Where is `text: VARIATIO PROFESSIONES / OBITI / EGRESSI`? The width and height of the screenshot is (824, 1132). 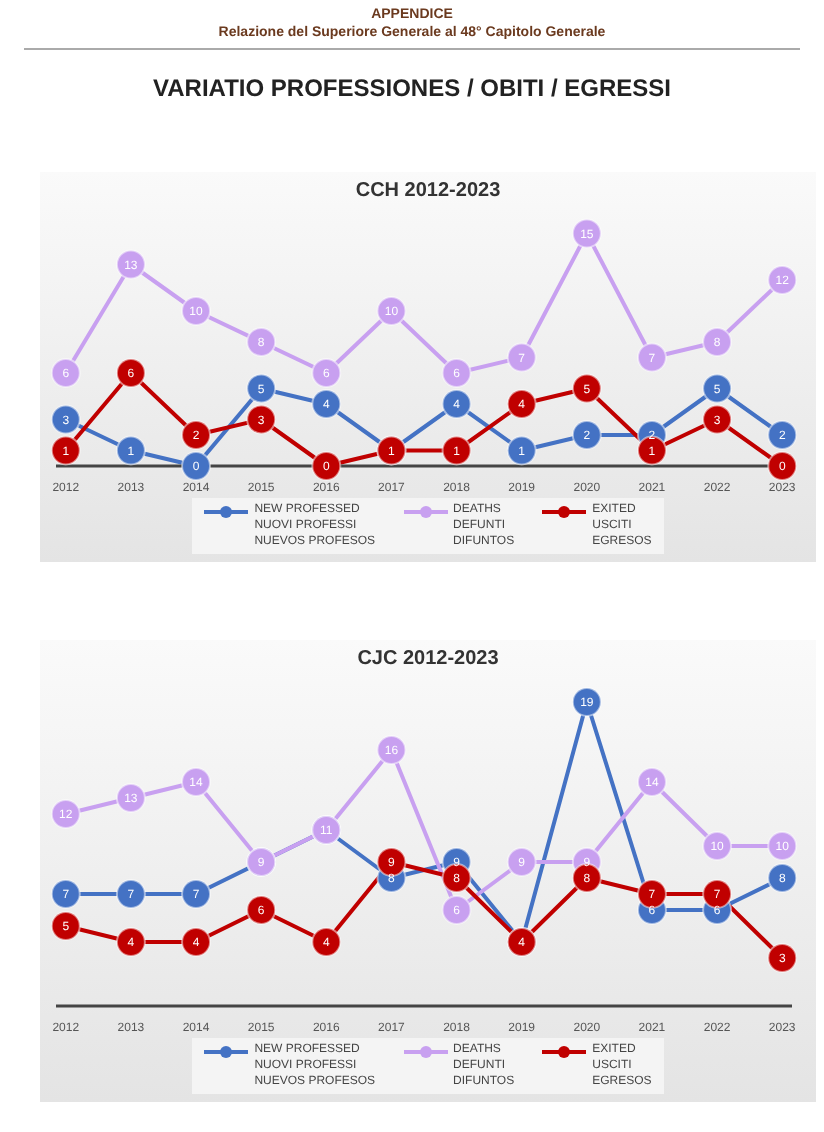
text: VARIATIO PROFESSIONES / OBITI / EGRESSI is located at coordinates (412, 88).